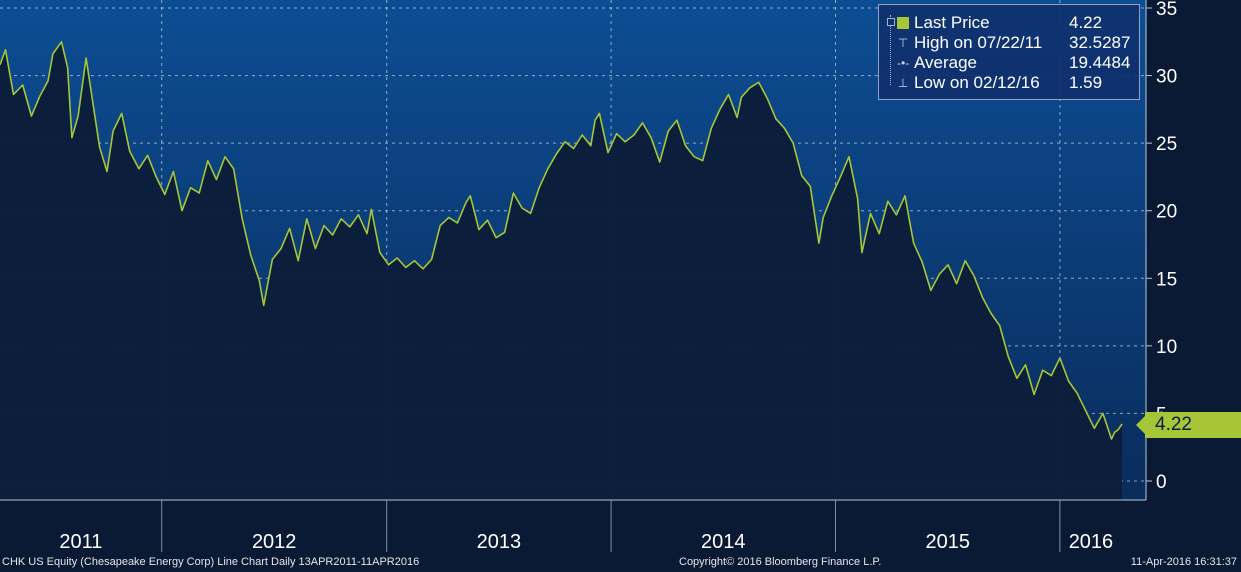 The image size is (1241, 572). What do you see at coordinates (1173, 424) in the screenshot?
I see `last-price-tag-label: 4.22` at bounding box center [1173, 424].